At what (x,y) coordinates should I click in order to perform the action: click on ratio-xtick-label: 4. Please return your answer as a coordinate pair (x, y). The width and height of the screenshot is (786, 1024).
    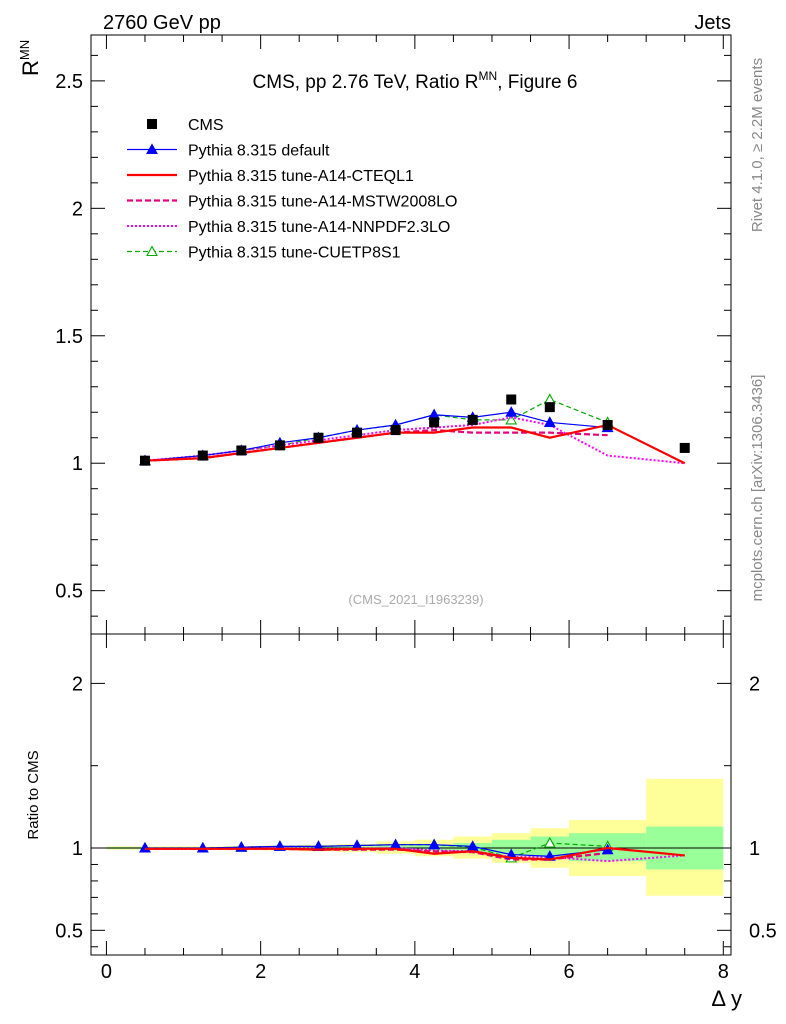
    Looking at the image, I should click on (414, 972).